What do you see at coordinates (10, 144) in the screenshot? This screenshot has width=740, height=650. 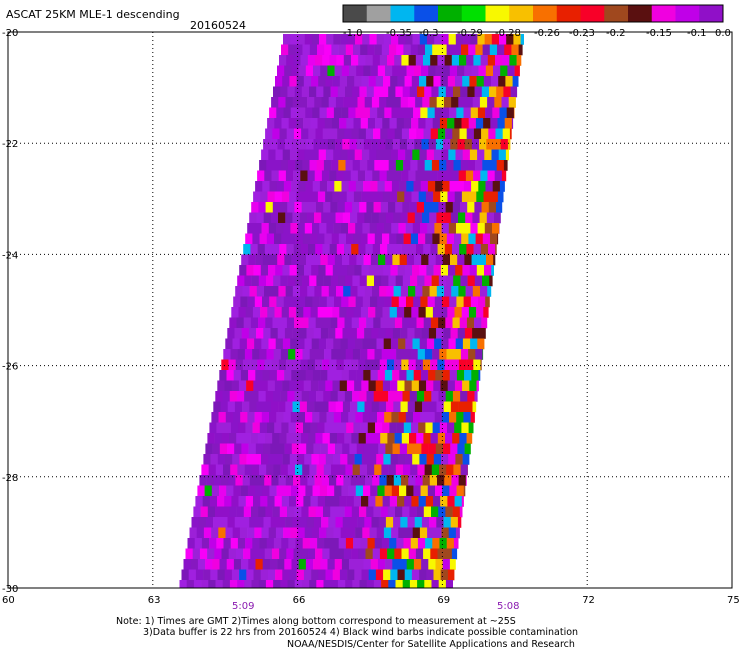 I see `lat-label: -22` at bounding box center [10, 144].